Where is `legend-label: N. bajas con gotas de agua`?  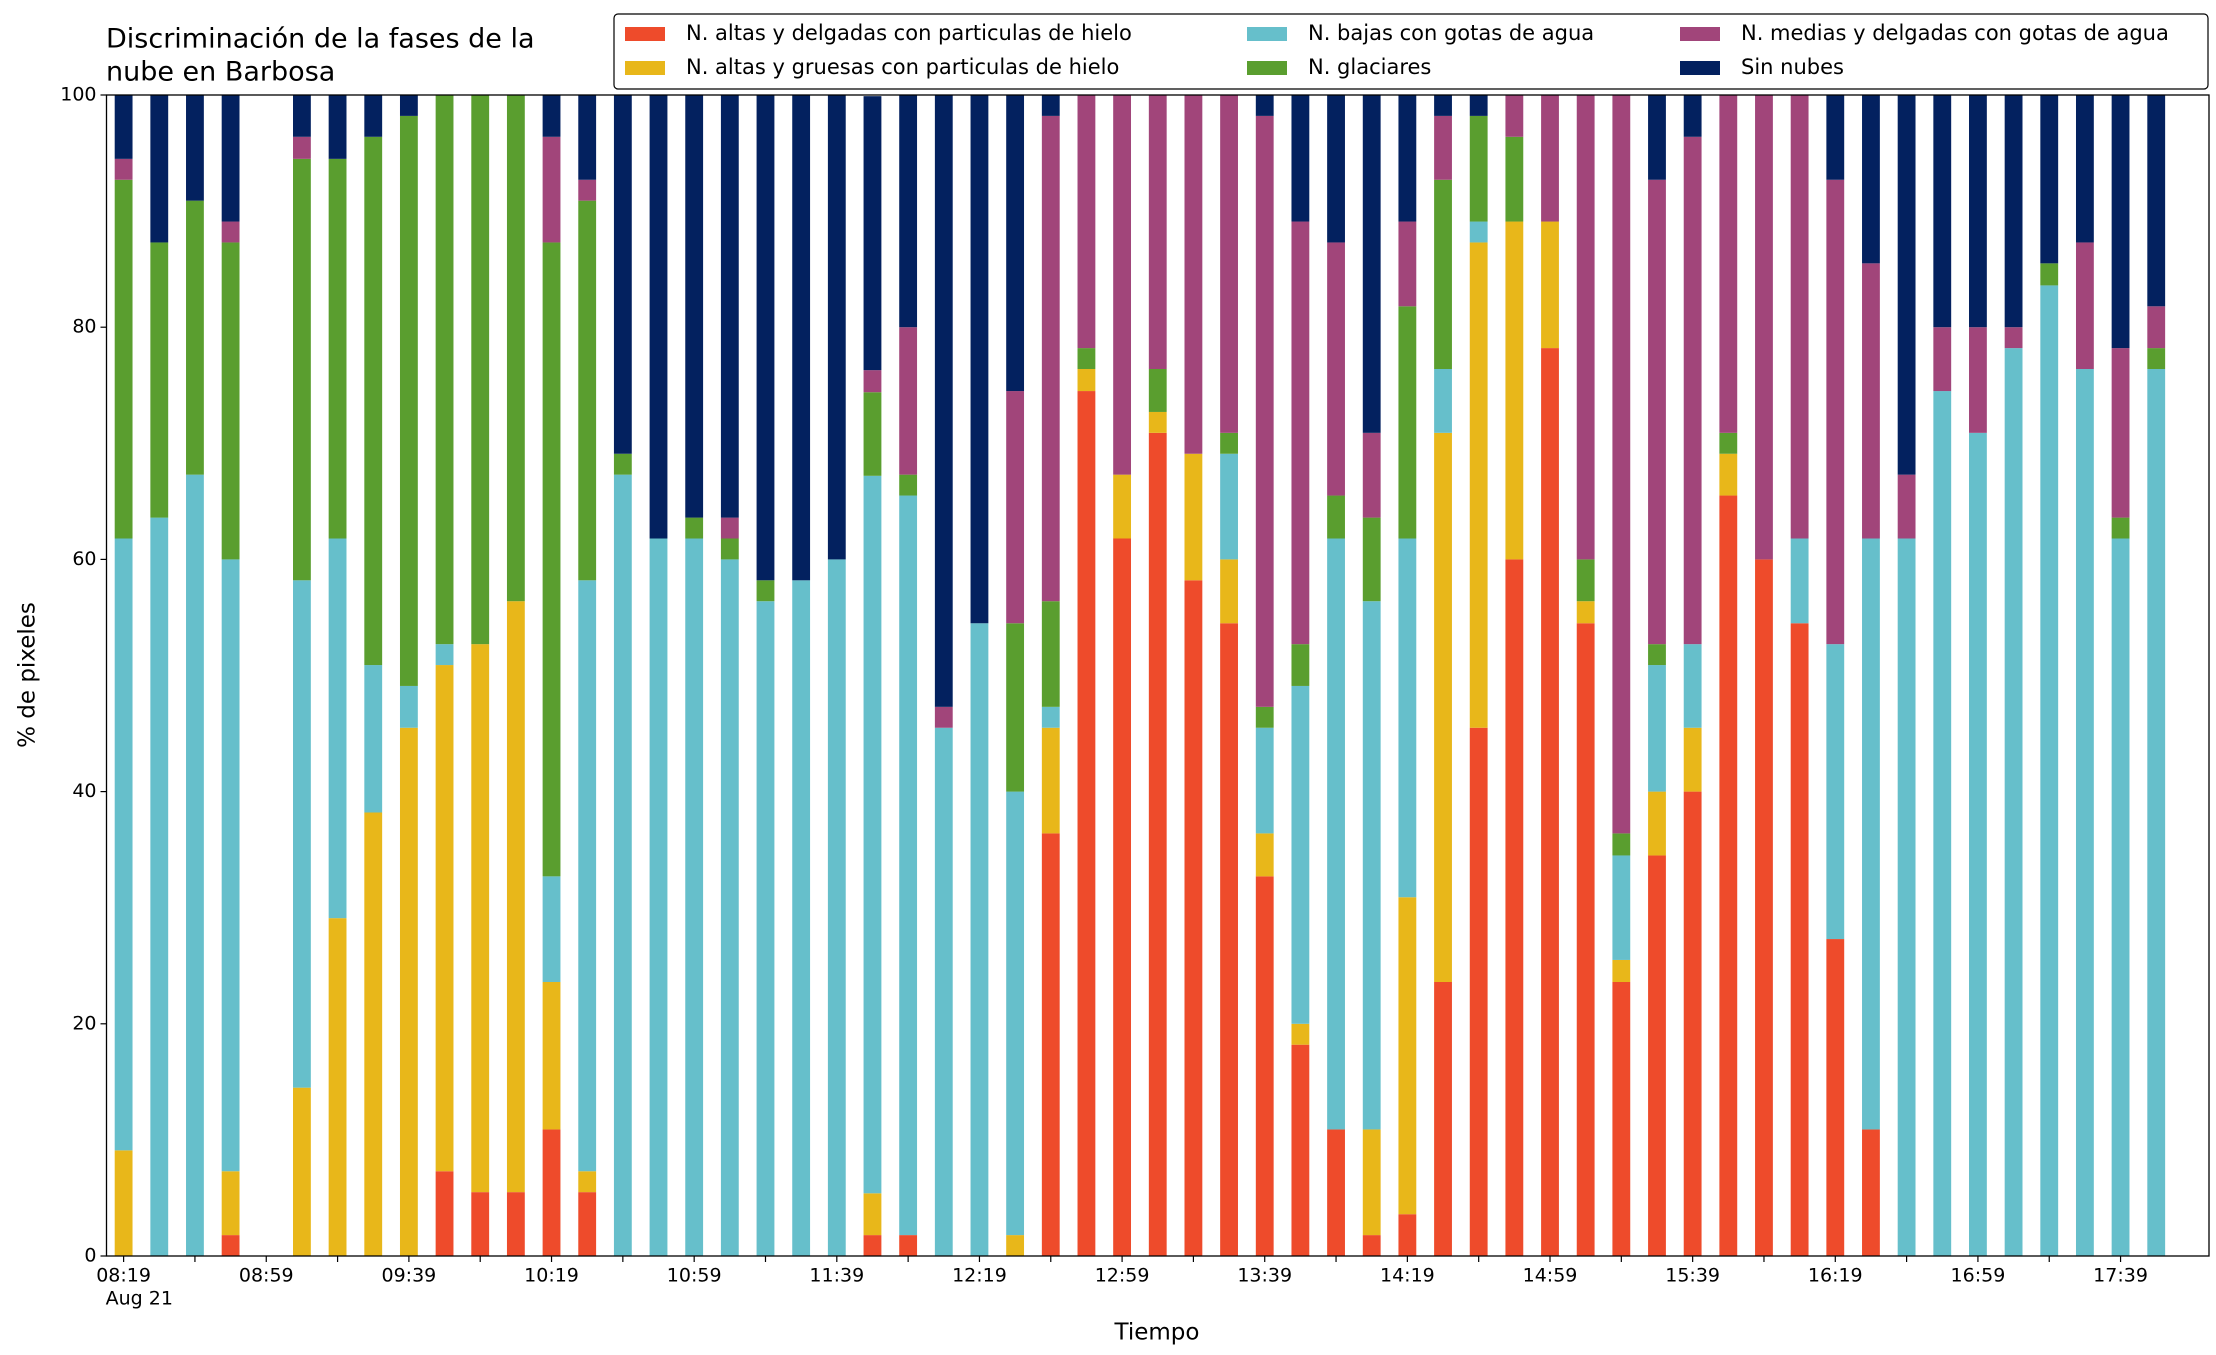
legend-label: N. bajas con gotas de agua is located at coordinates (1451, 33).